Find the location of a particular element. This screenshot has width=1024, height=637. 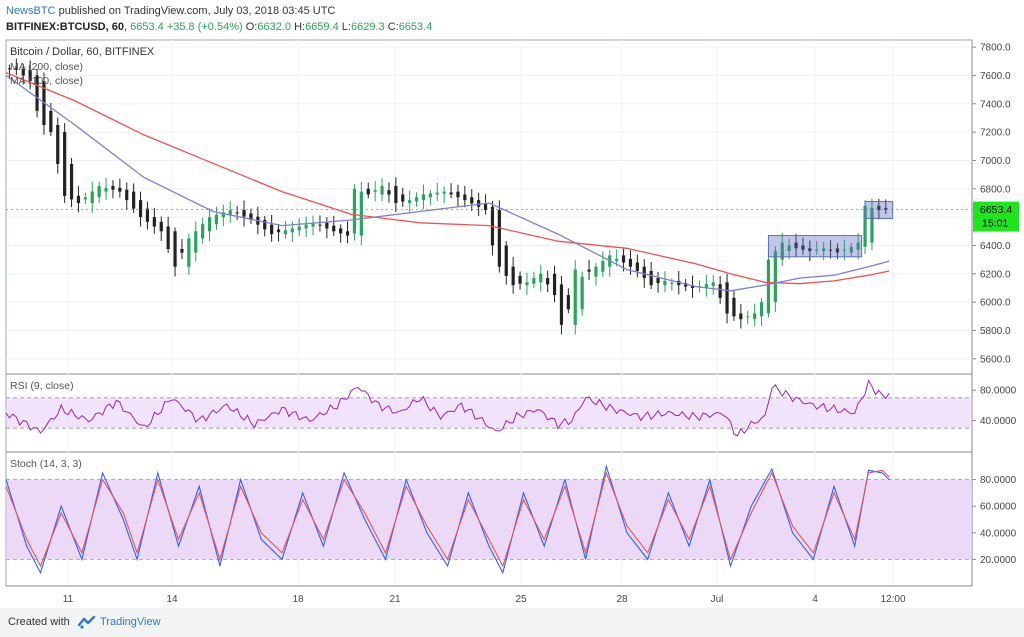

stoch-band is located at coordinates (489, 519).